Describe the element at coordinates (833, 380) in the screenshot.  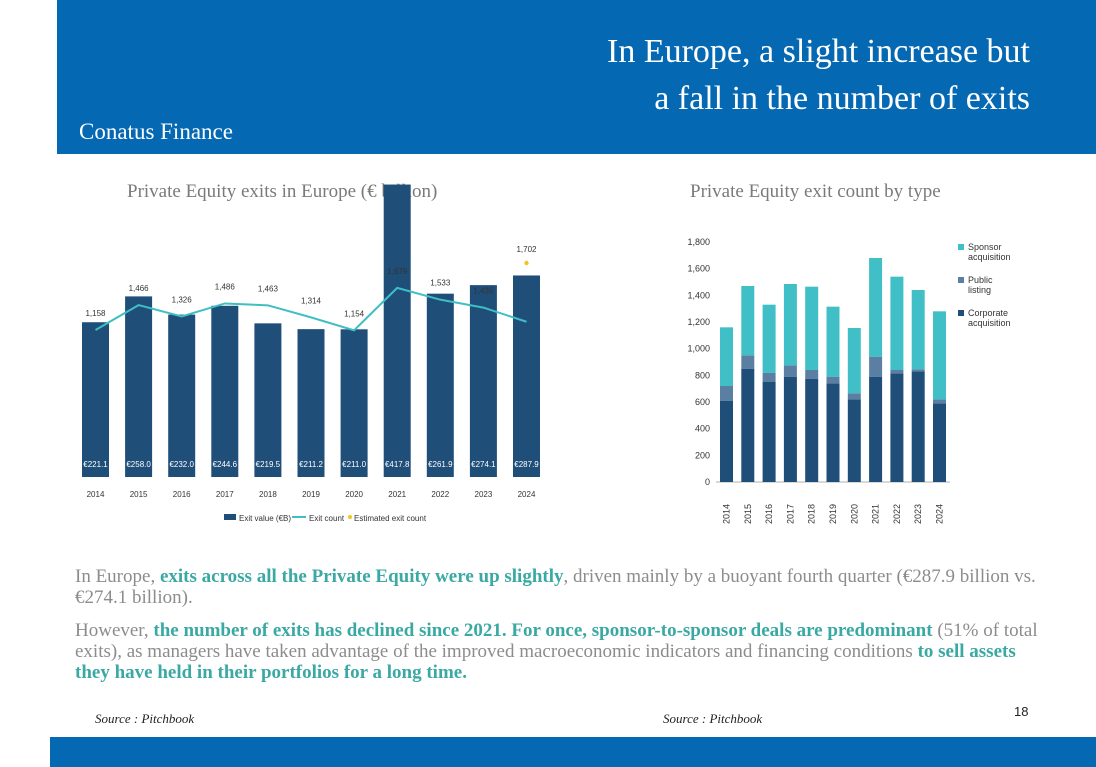
I see `public-listing-bar-2019` at that location.